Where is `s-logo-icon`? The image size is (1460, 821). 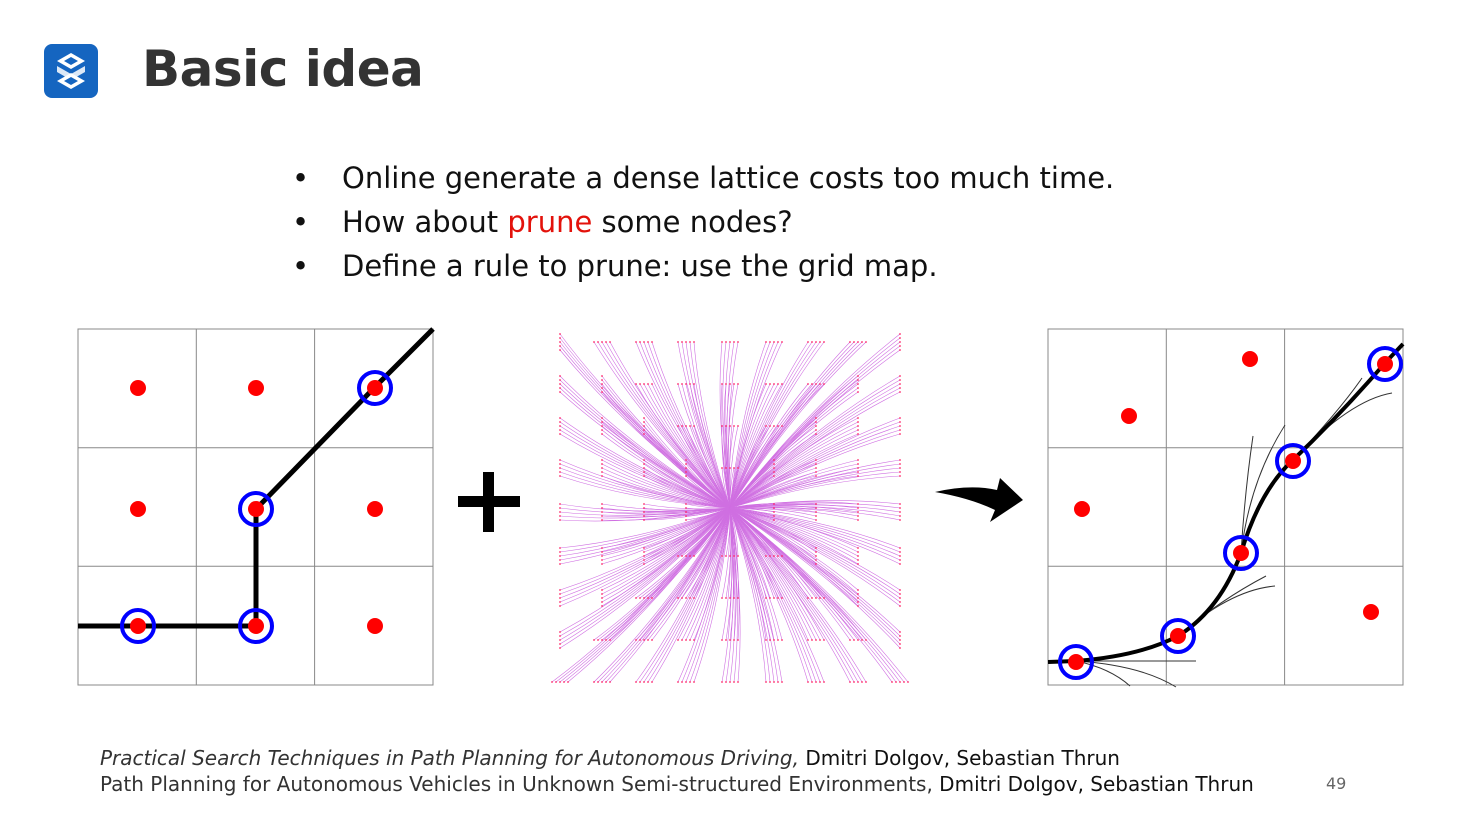
s-logo-icon is located at coordinates (71, 71).